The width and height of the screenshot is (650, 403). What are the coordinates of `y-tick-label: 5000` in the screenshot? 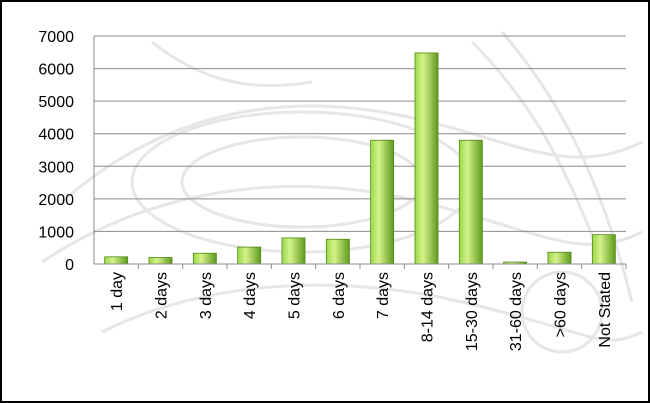 It's located at (56, 102).